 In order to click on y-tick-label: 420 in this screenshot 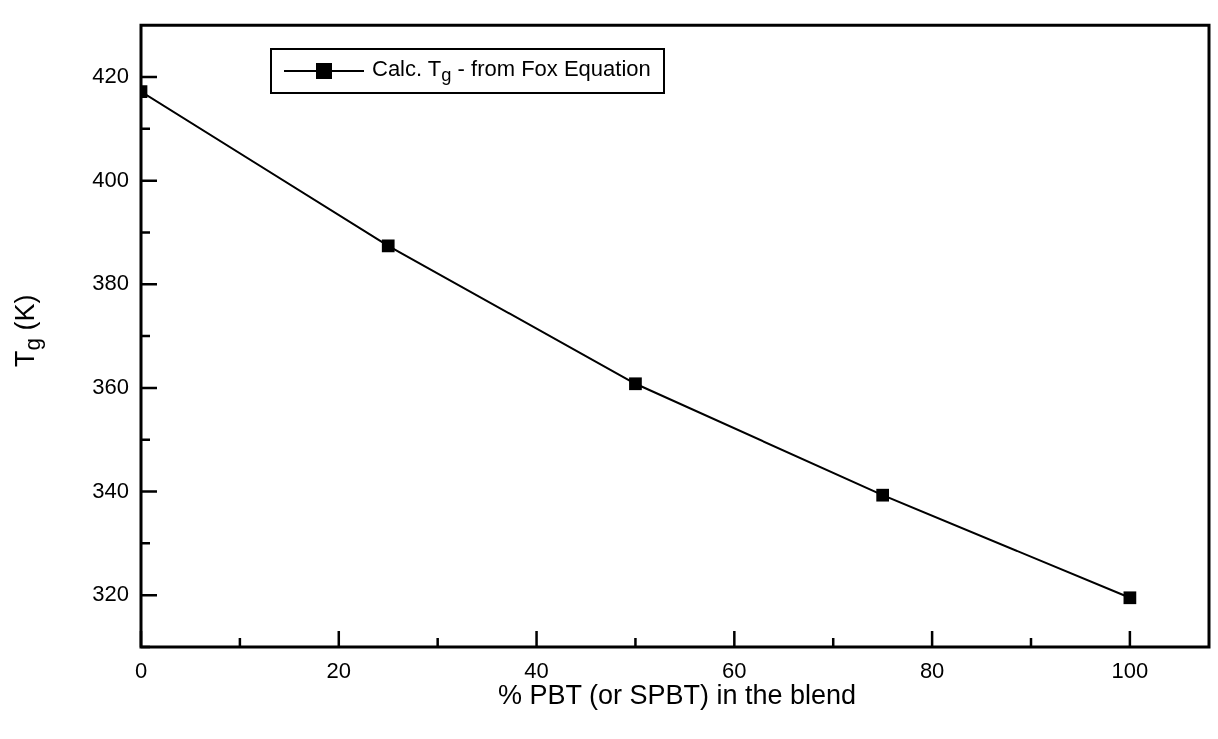, I will do `click(110, 76)`.